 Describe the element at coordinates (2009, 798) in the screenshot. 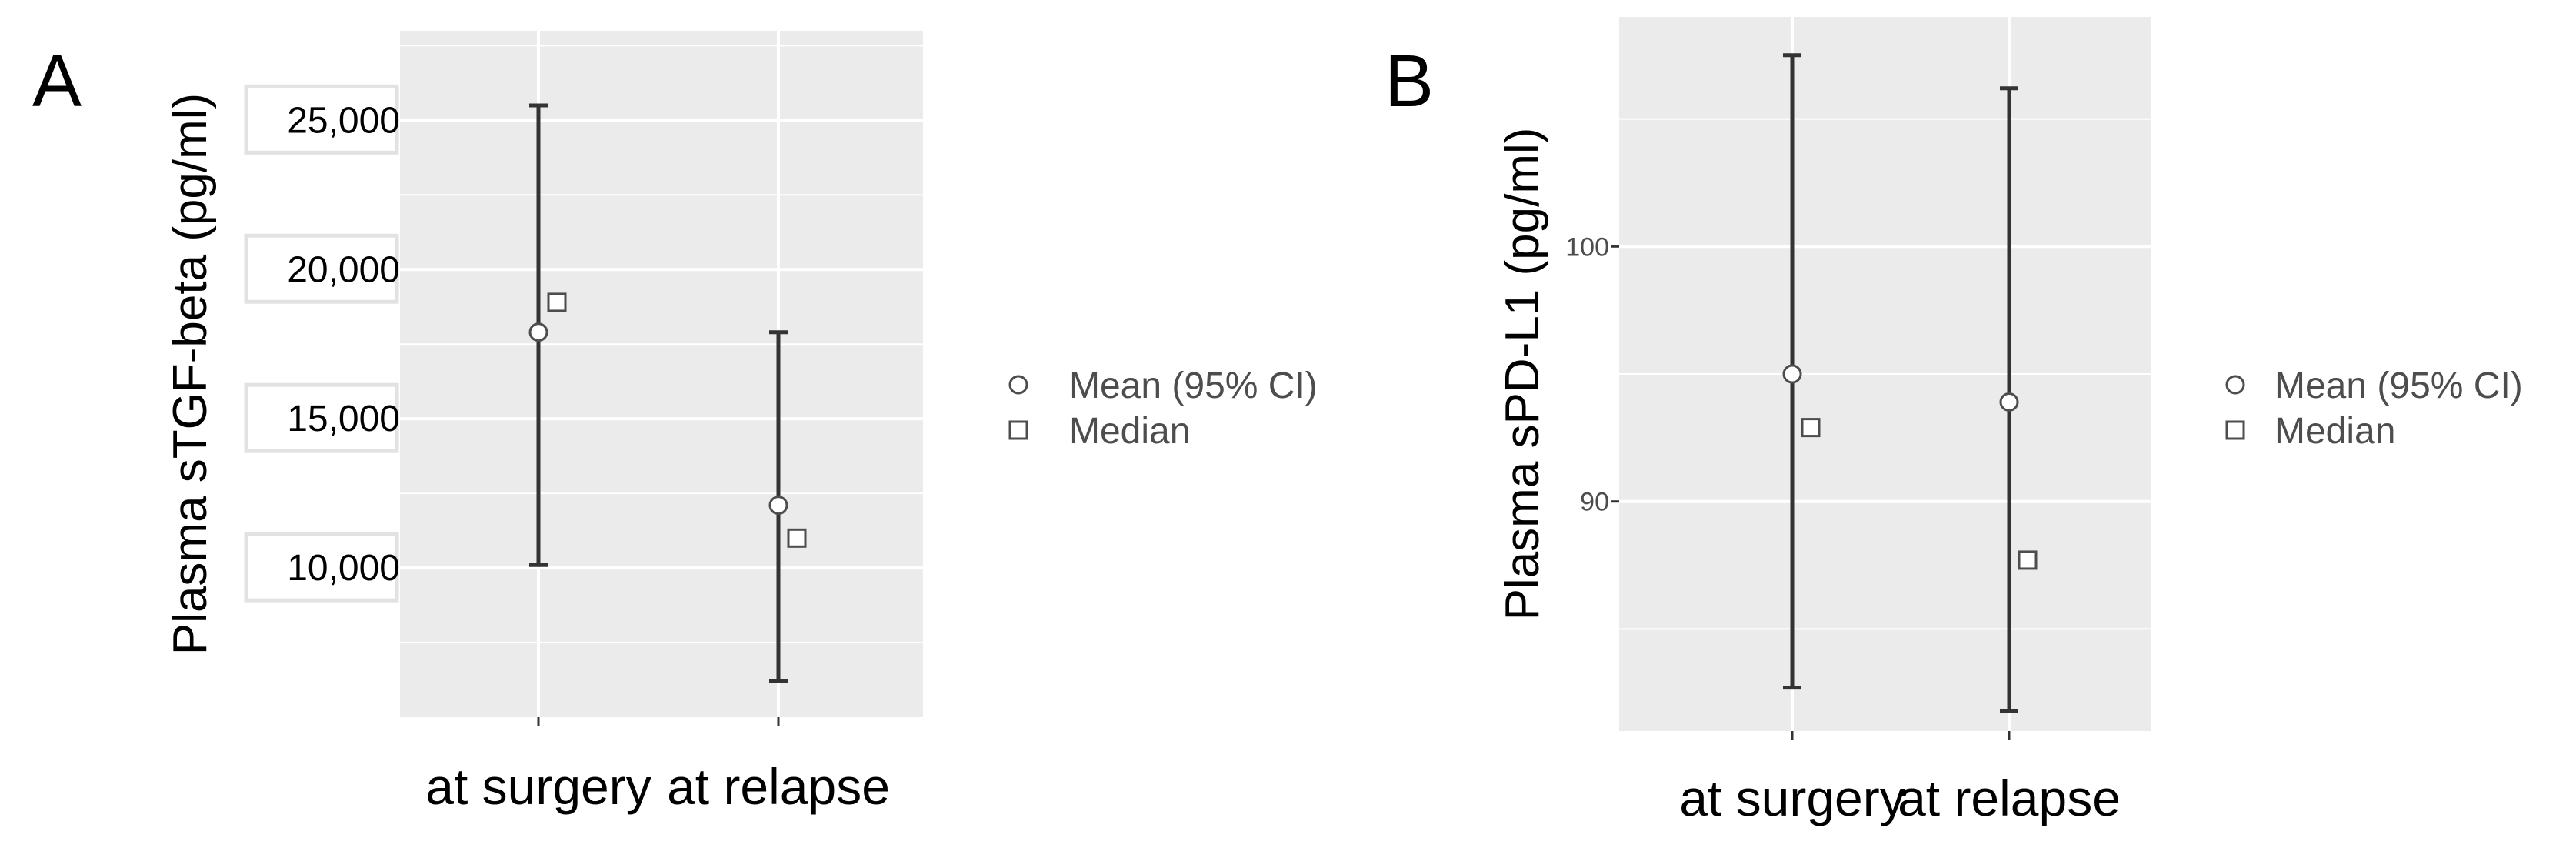

I see `panel-b-xtick-label: at relapse` at that location.